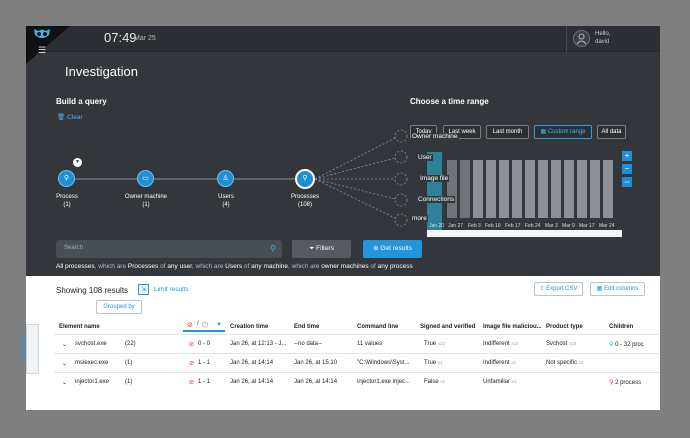 The image size is (690, 438). Describe the element at coordinates (621, 327) in the screenshot. I see `column-children: Children` at that location.